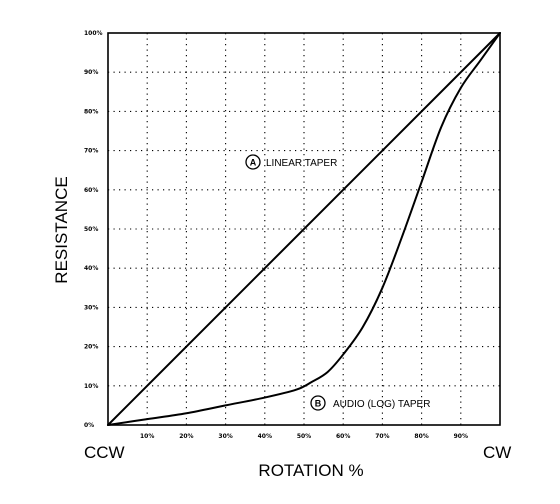 The width and height of the screenshot is (560, 504). What do you see at coordinates (91, 151) in the screenshot?
I see `y-tick-label: 70%` at bounding box center [91, 151].